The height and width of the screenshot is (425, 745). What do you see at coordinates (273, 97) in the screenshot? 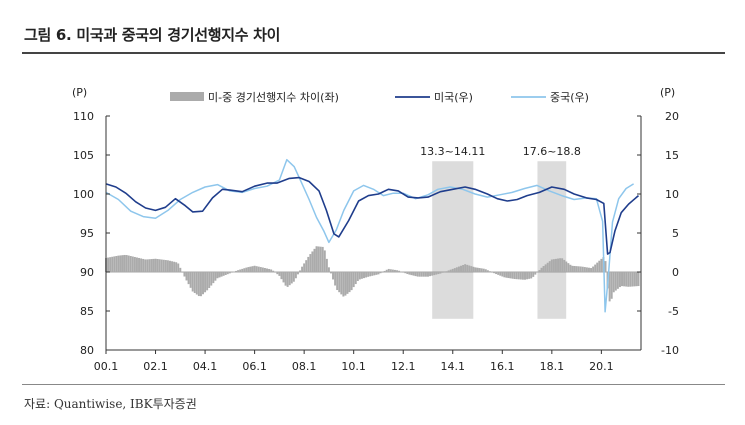
I see `legend-label-diff: 미-중 경기선행지수 차이(좌)` at bounding box center [273, 97].